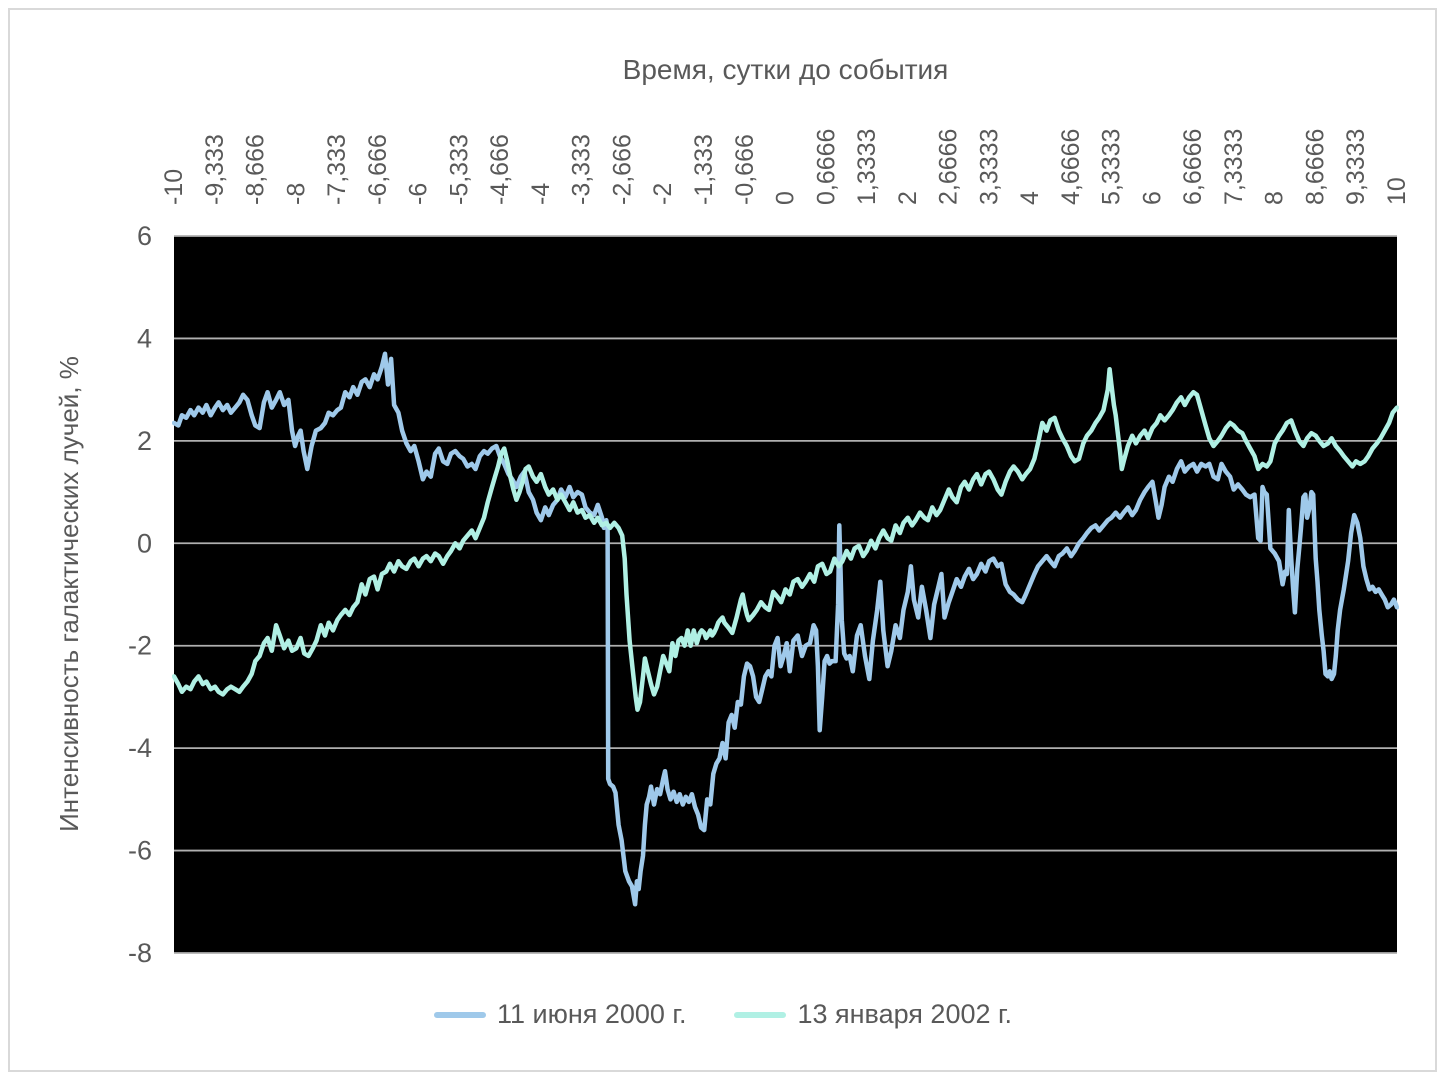 Image resolution: width=1446 pixels, height=1080 pixels. Describe the element at coordinates (140, 953) in the screenshot. I see `y-tick-label: -8` at that location.